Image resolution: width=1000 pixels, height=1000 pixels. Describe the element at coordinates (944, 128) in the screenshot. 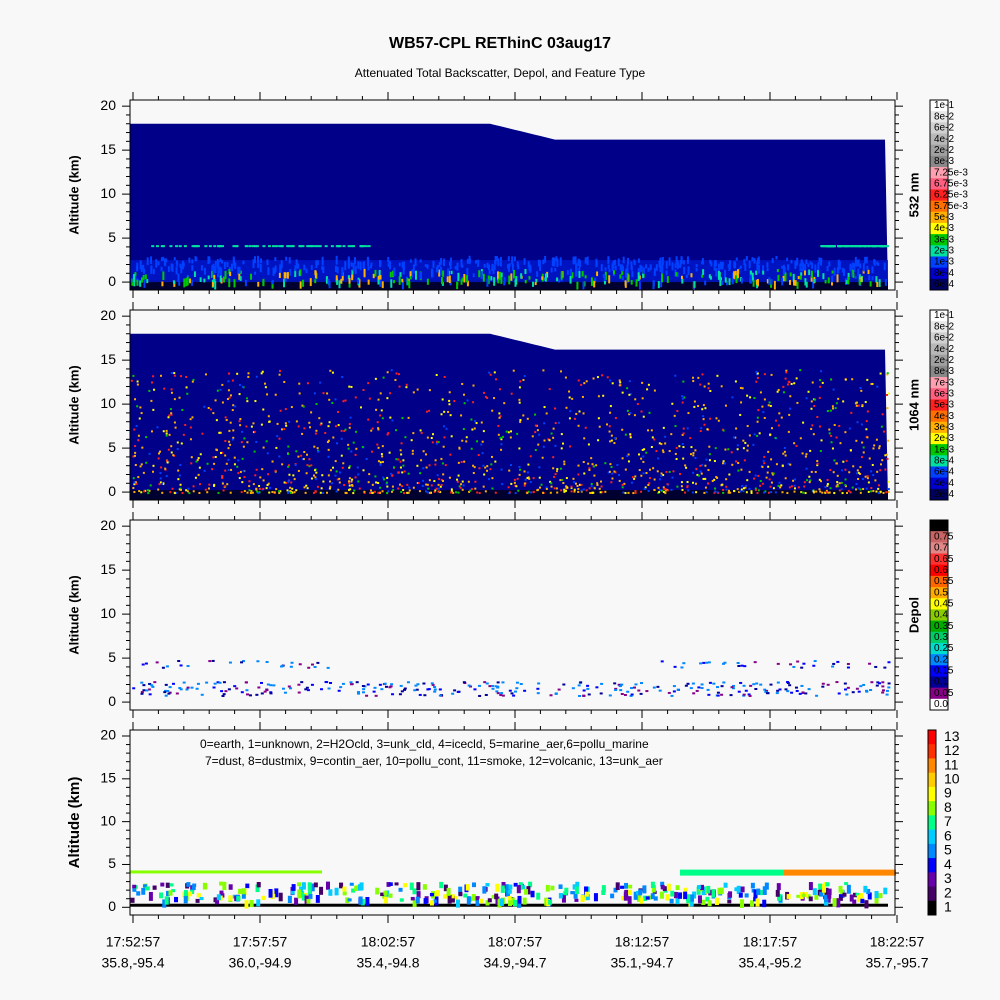

I see `colorbar-tick-label: 6e-2` at that location.